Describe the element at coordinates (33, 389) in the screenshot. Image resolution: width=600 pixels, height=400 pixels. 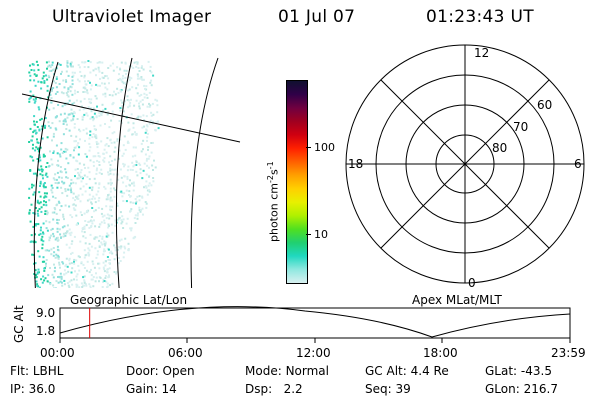
I see `status-ip: IP: 36.0` at that location.